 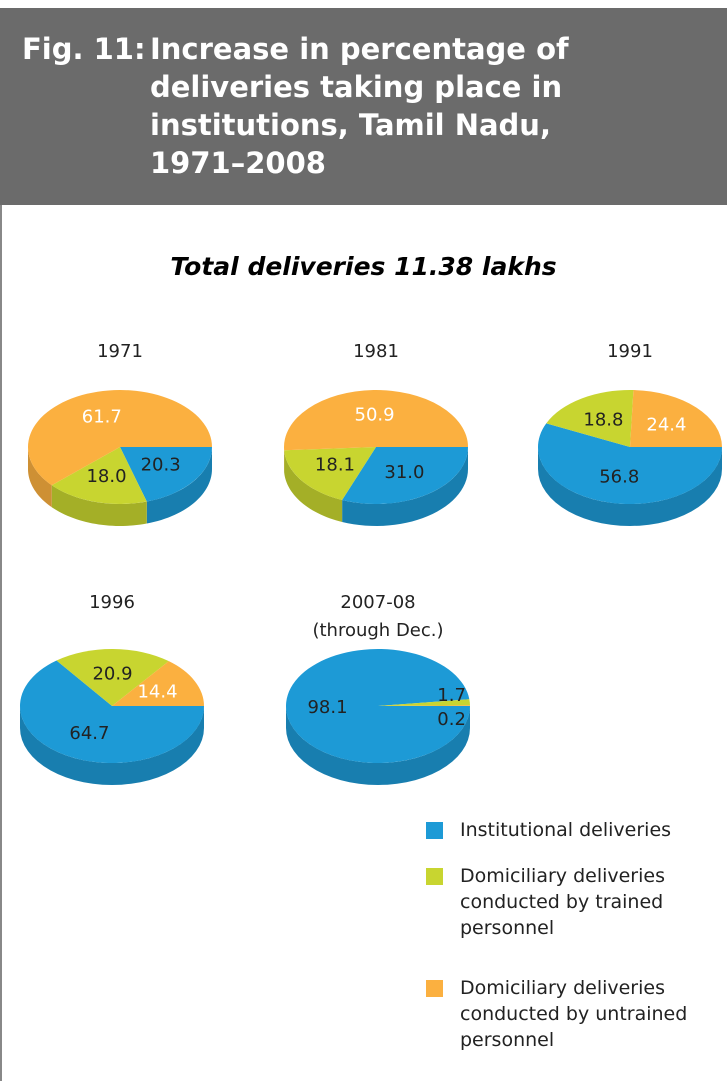 What do you see at coordinates (630, 351) in the screenshot?
I see `pie-title: 1991` at bounding box center [630, 351].